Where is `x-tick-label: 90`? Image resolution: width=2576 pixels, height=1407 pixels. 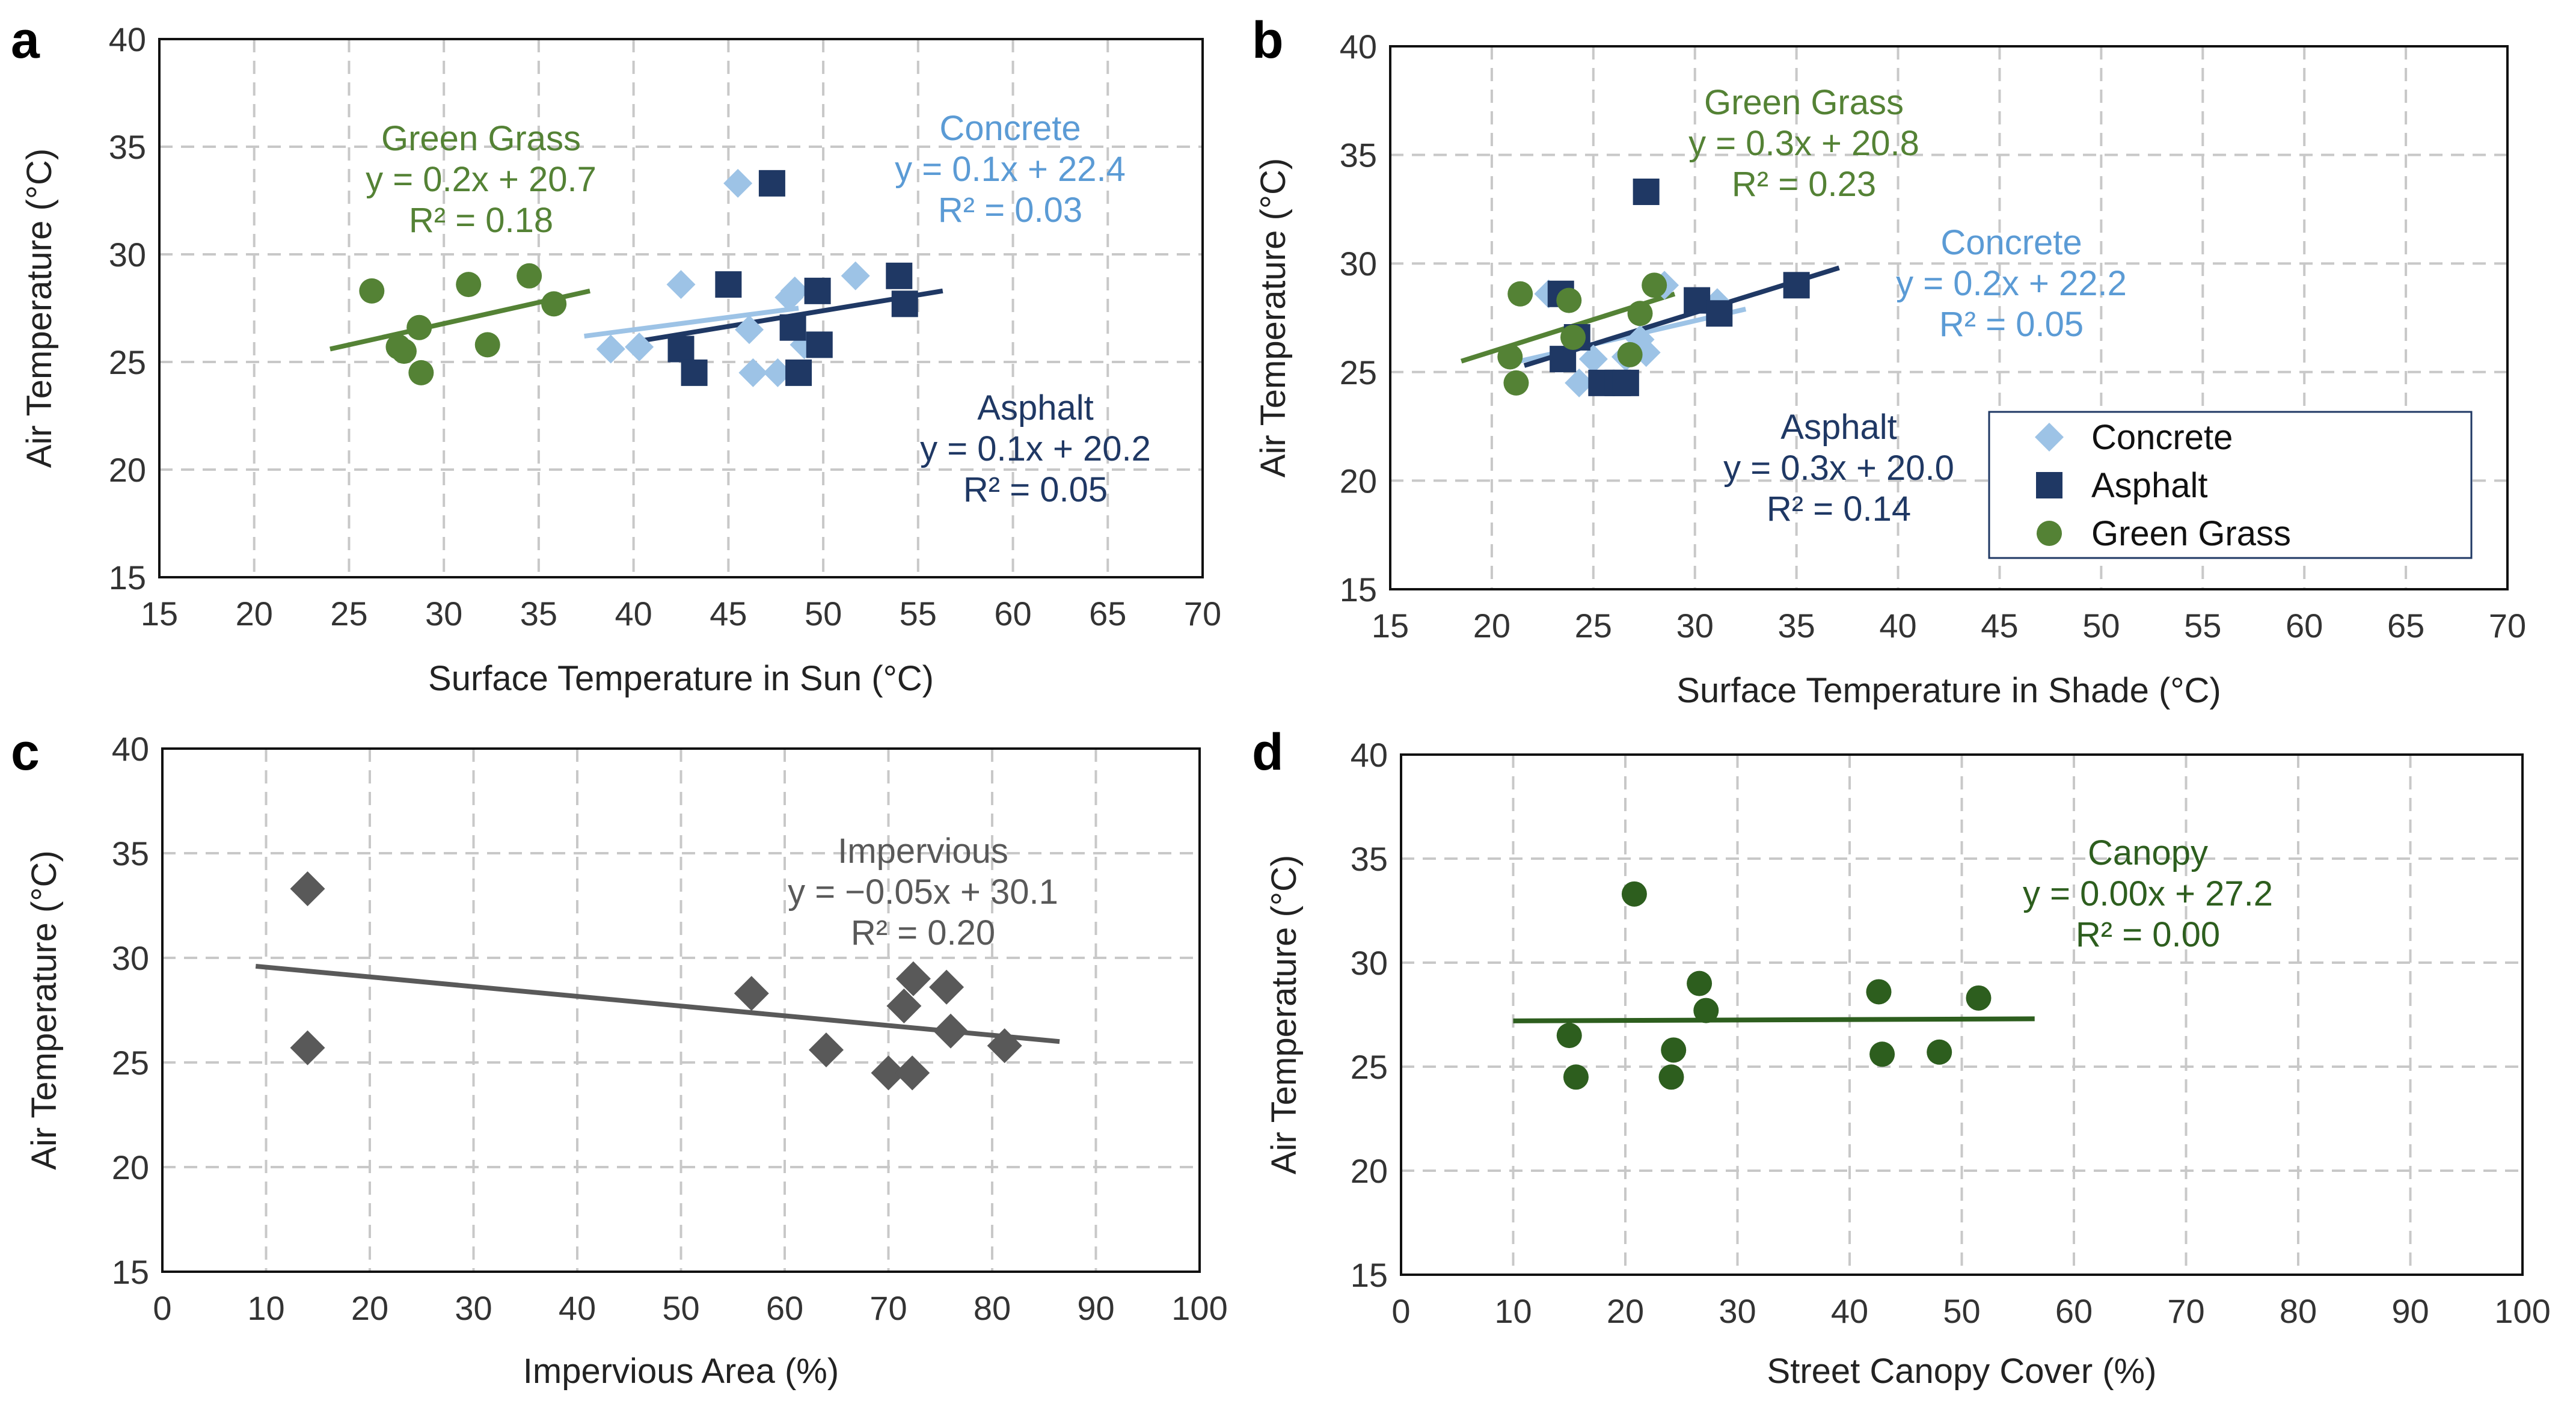
x-tick-label: 90 is located at coordinates (1095, 1308).